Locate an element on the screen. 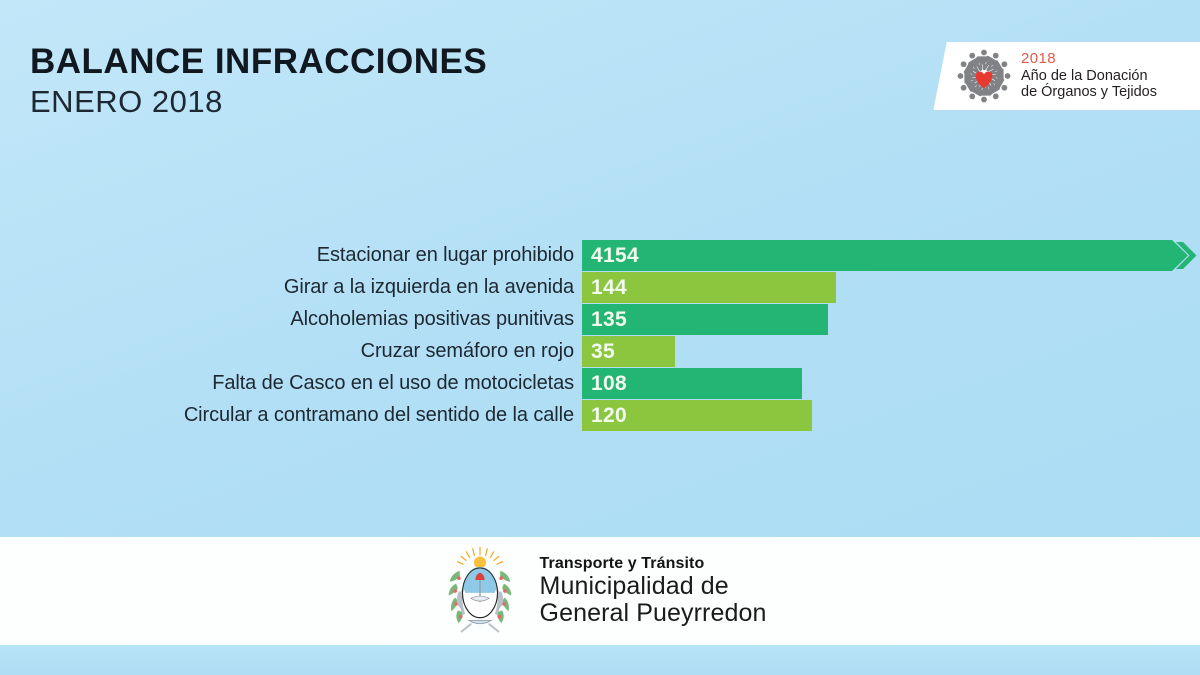 The height and width of the screenshot is (675, 1200). bar-fill: 120 is located at coordinates (697, 415).